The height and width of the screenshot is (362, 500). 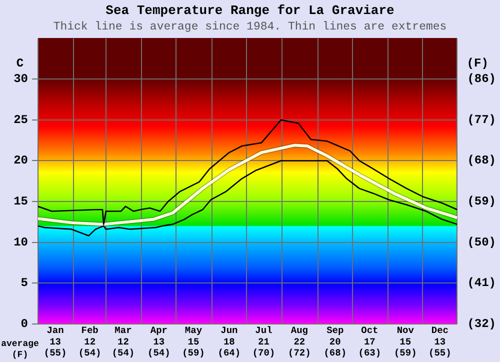 What do you see at coordinates (229, 341) in the screenshot?
I see `x-tick-label: Jun 18 (64)` at bounding box center [229, 341].